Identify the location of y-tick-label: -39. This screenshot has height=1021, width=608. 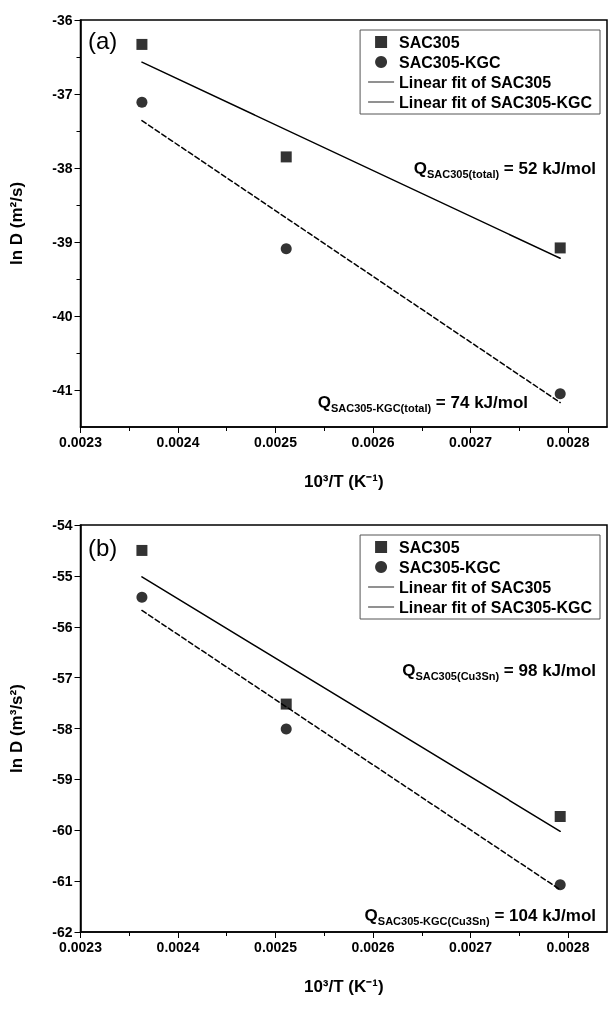
(62, 242).